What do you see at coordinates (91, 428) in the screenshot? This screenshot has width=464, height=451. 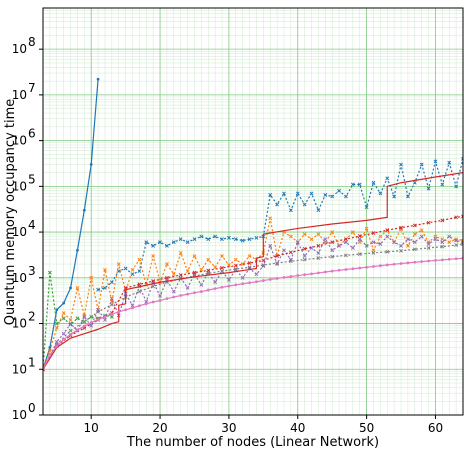 I see `x-tick-label: 10` at bounding box center [91, 428].